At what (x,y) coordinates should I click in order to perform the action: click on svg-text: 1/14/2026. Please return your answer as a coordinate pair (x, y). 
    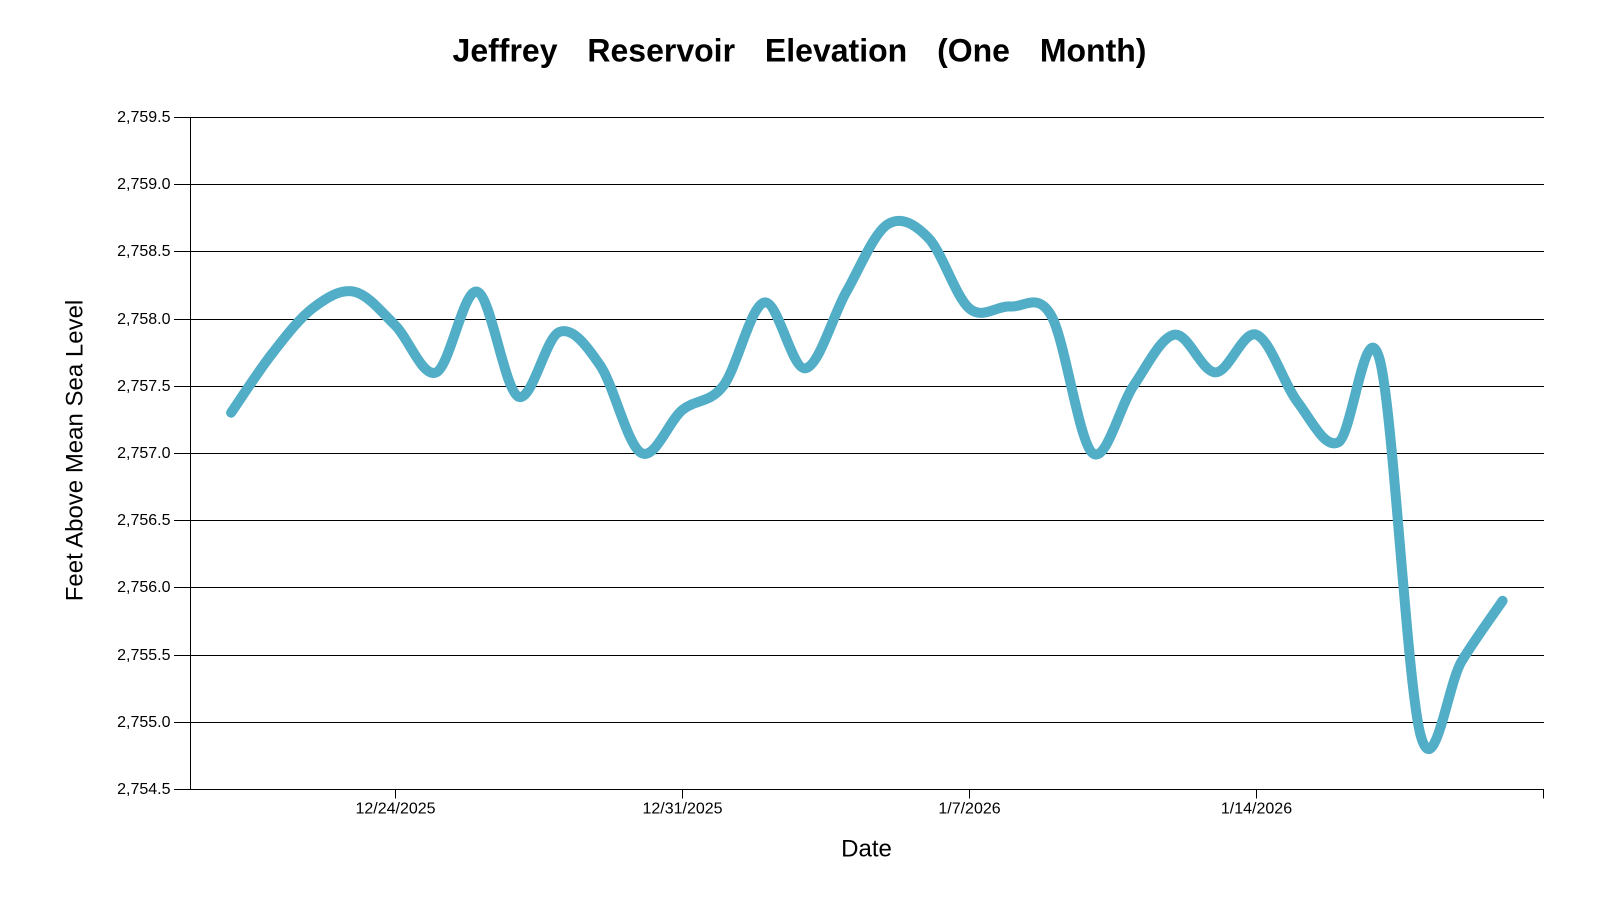
    Looking at the image, I should click on (1256, 809).